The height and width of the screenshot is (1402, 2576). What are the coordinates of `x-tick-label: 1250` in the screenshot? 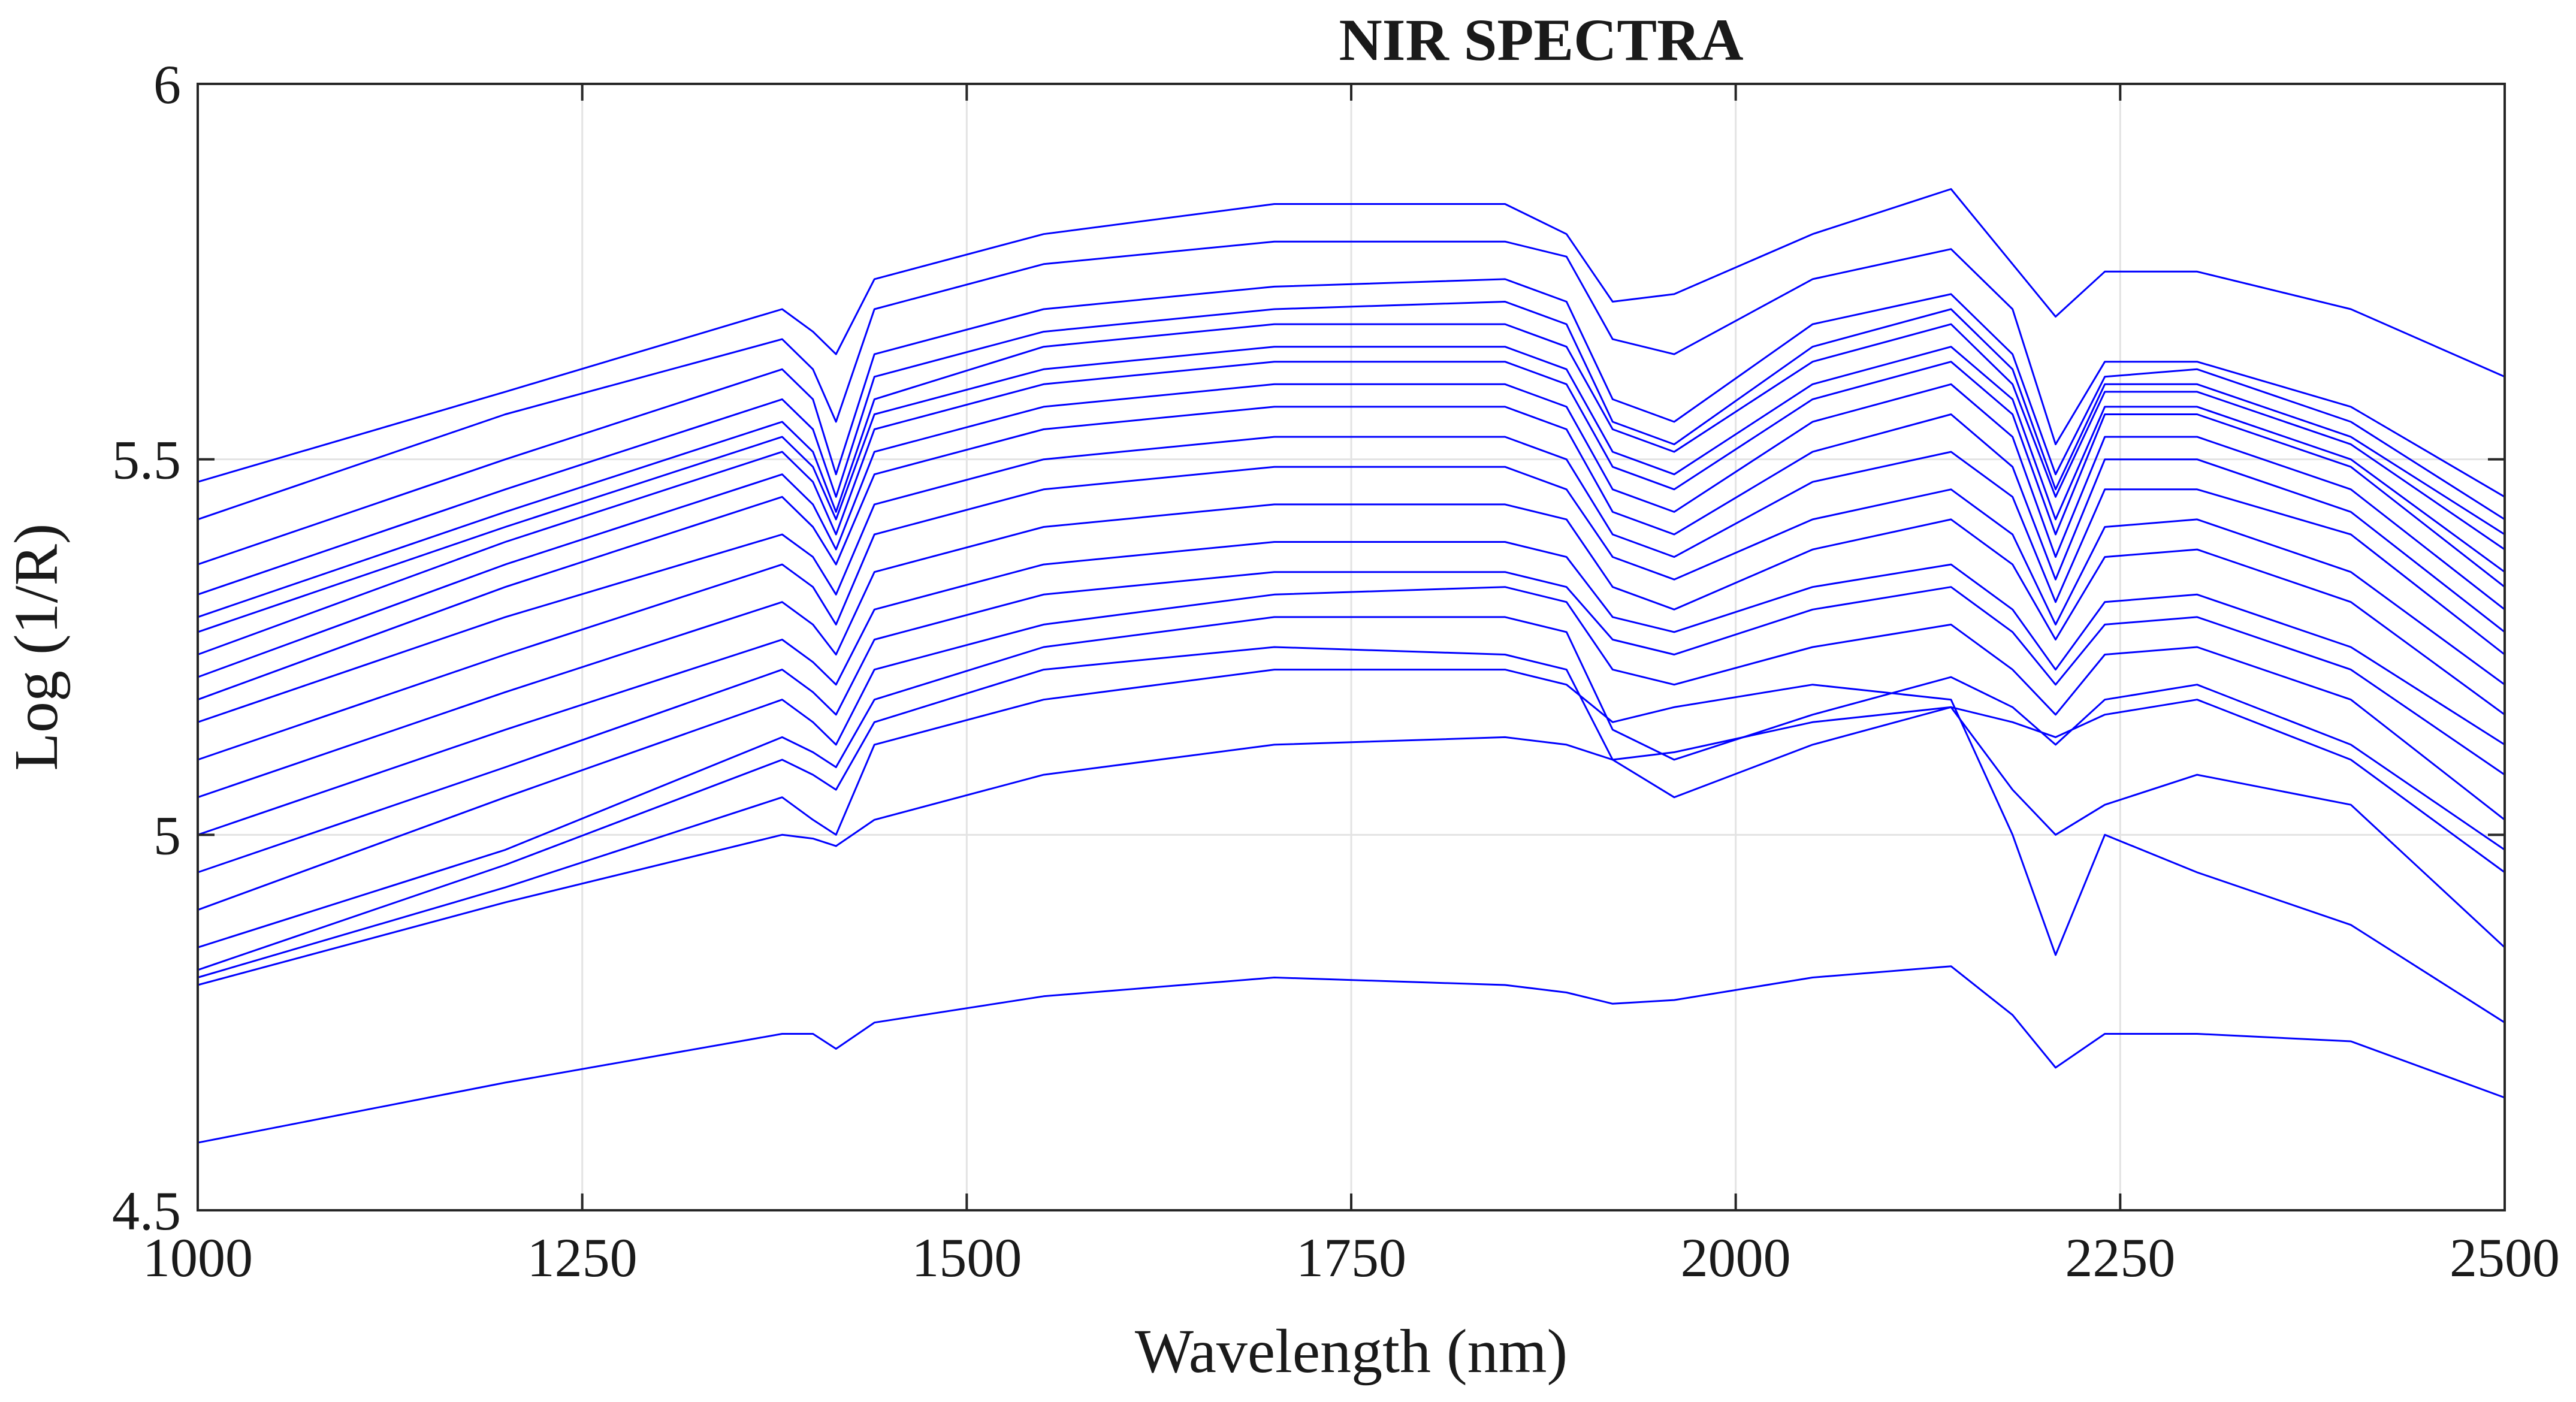 It's located at (583, 1257).